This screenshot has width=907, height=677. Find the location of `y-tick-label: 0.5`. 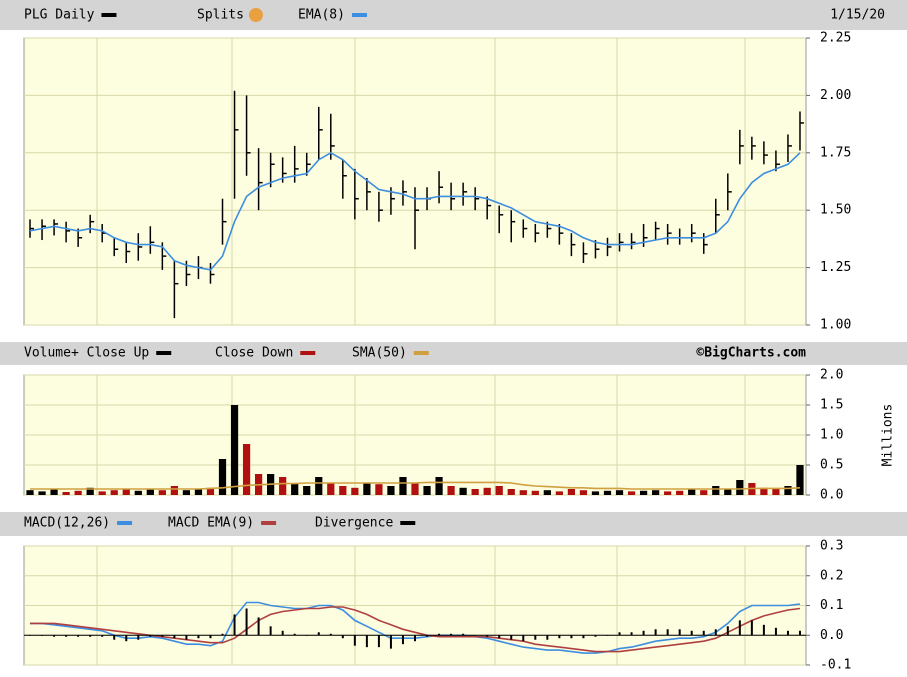

y-tick-label: 0.5 is located at coordinates (831, 465).